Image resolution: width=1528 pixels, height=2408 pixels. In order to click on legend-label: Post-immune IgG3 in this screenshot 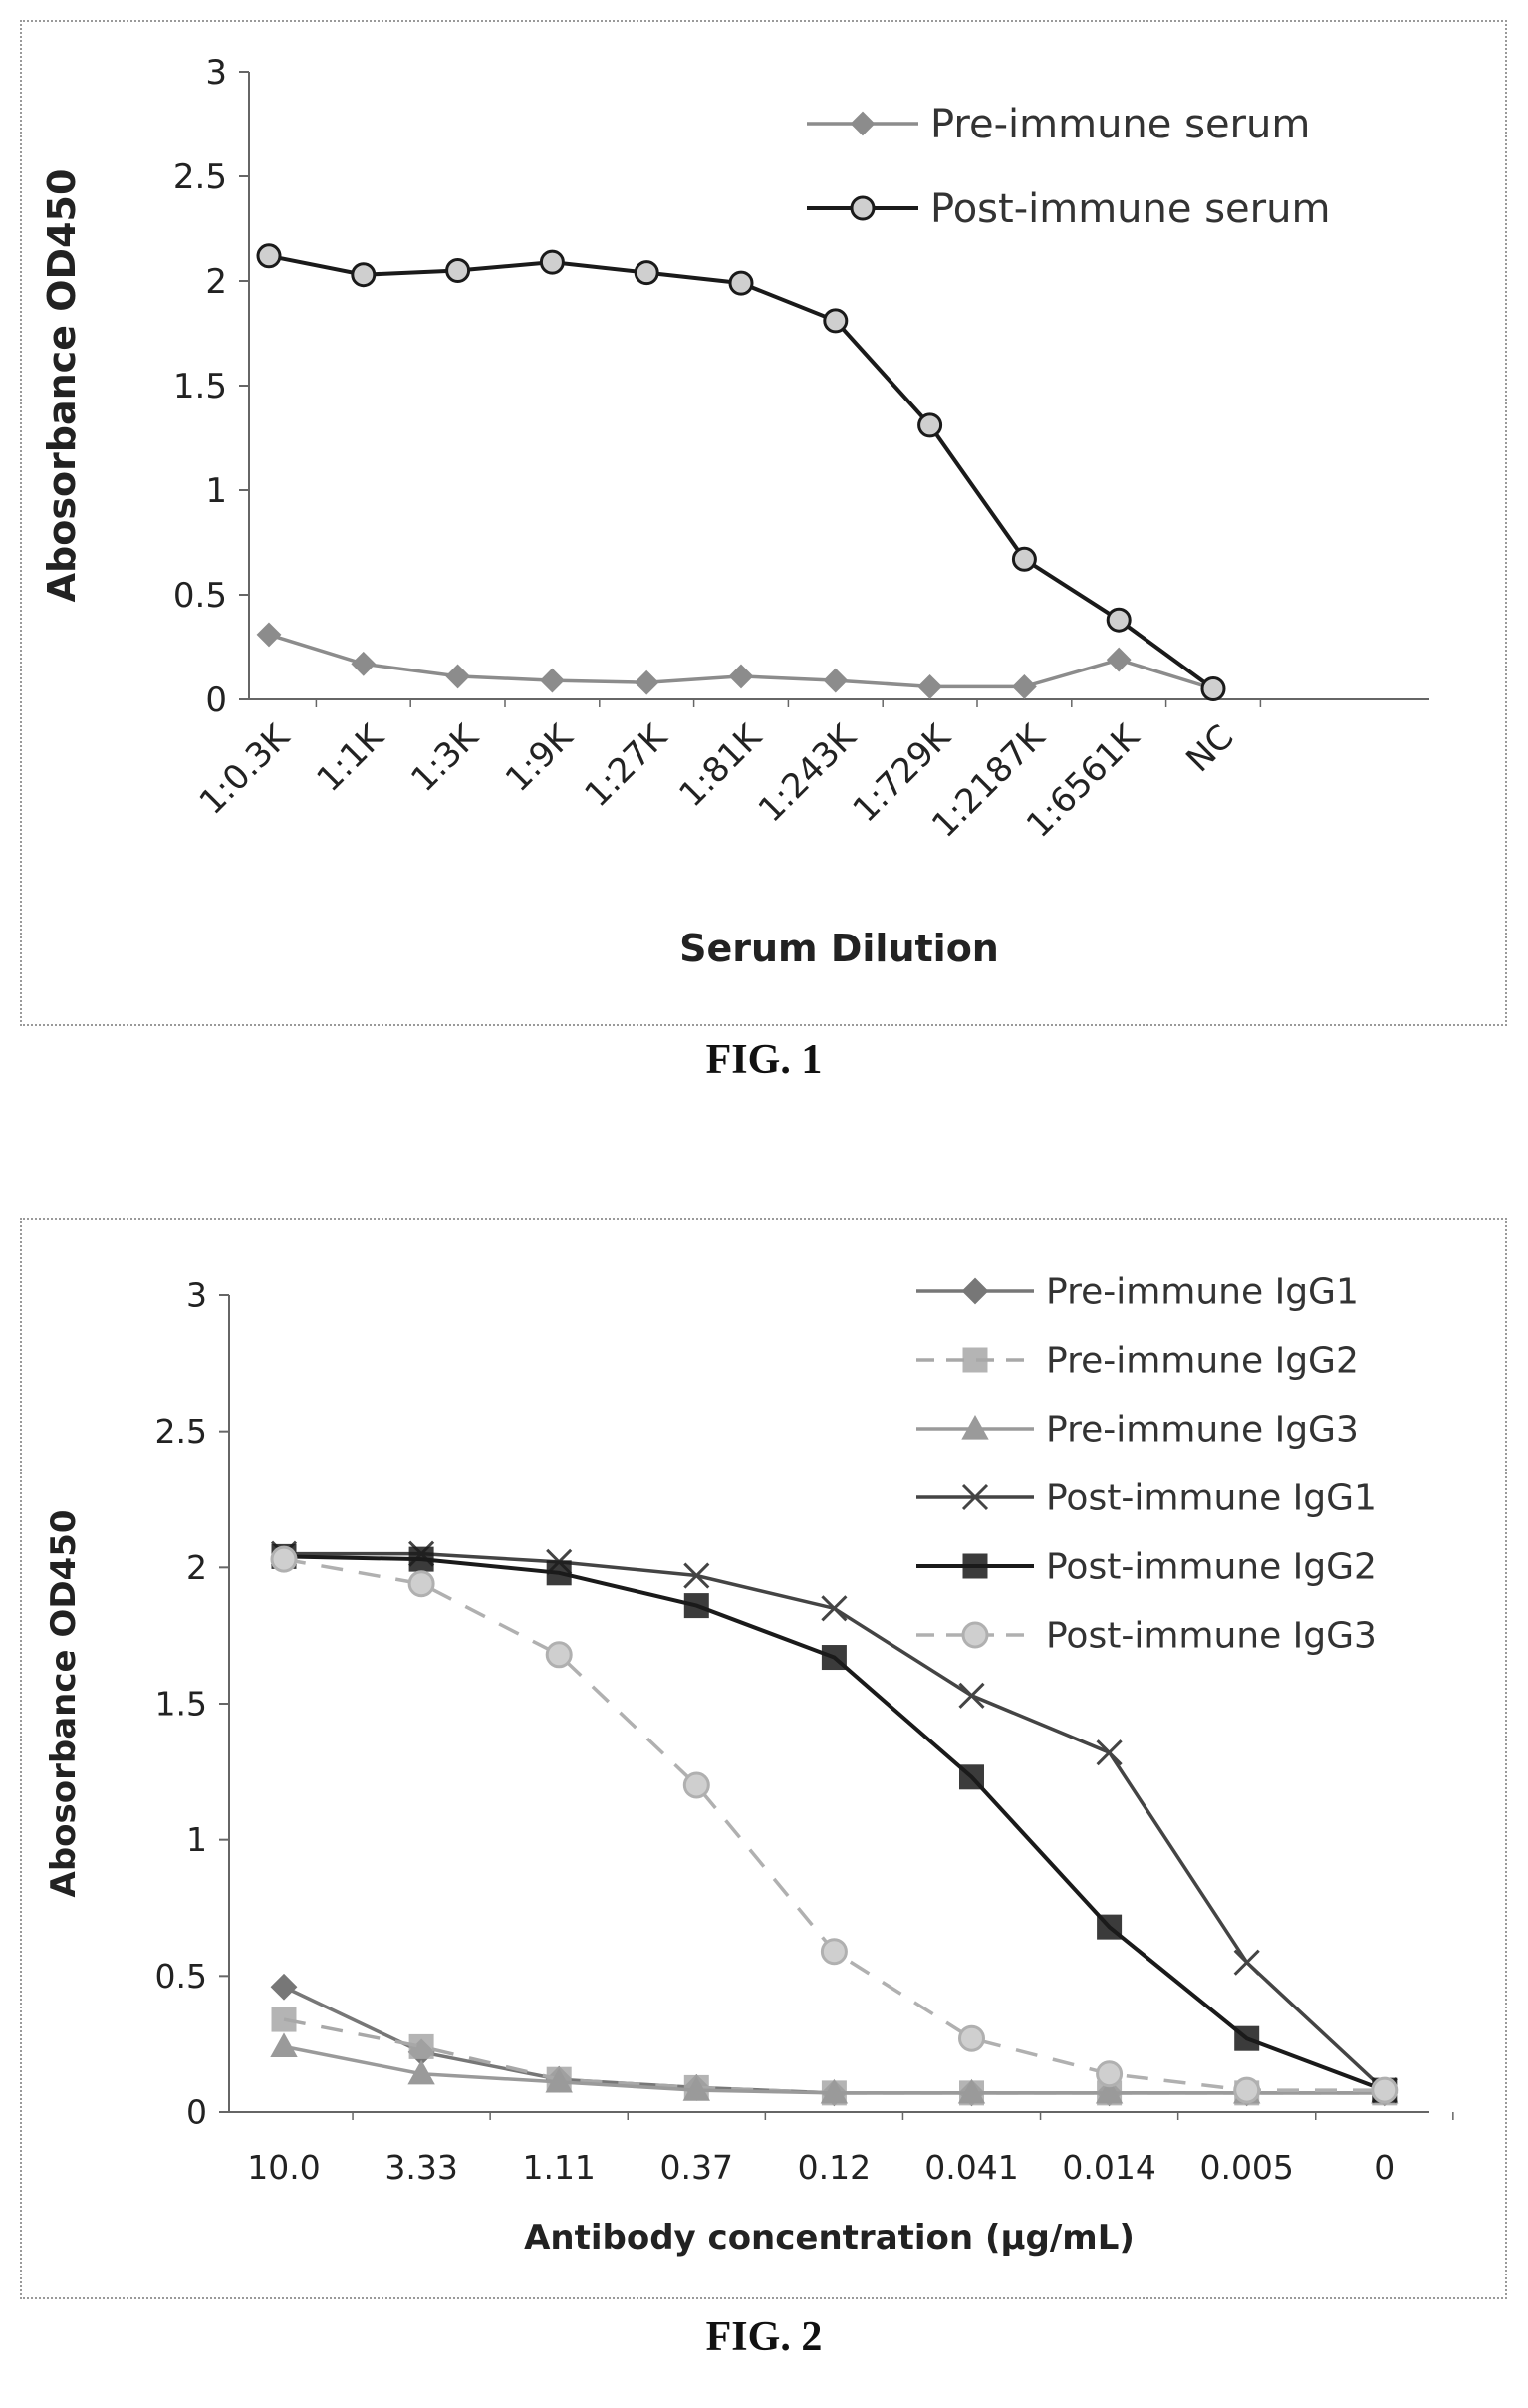, I will do `click(1211, 1636)`.